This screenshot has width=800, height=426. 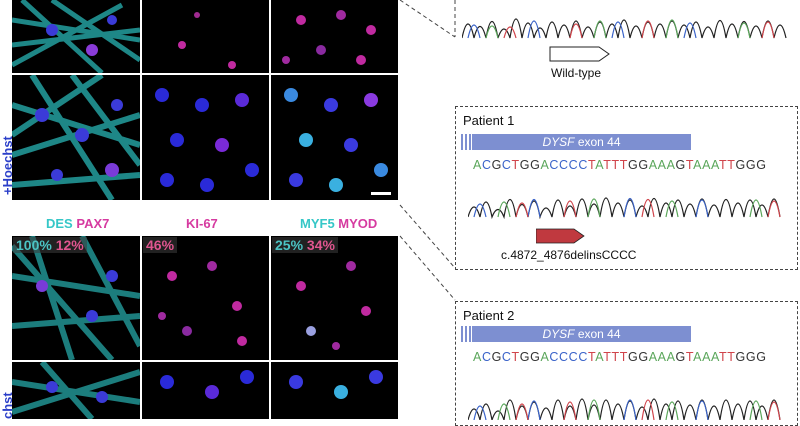 What do you see at coordinates (320, 245) in the screenshot?
I see `pct-myod: 34%` at bounding box center [320, 245].